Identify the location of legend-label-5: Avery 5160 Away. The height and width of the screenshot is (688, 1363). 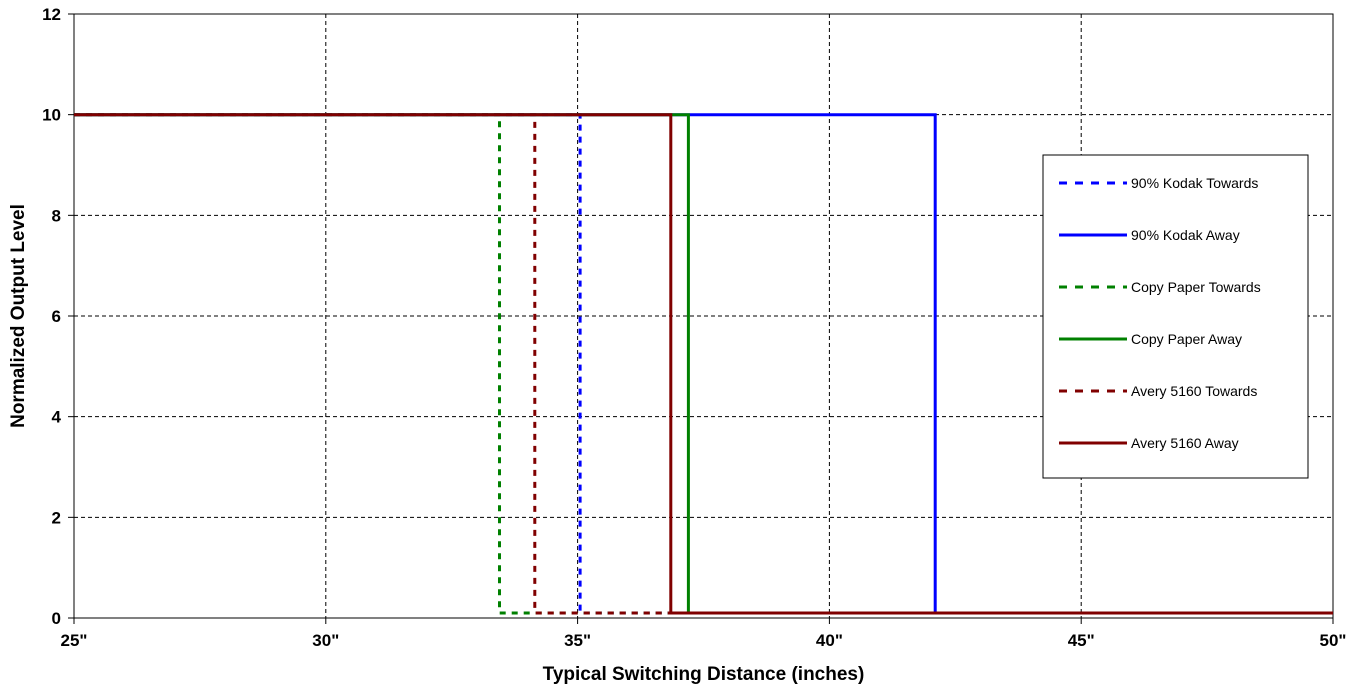
(1185, 443).